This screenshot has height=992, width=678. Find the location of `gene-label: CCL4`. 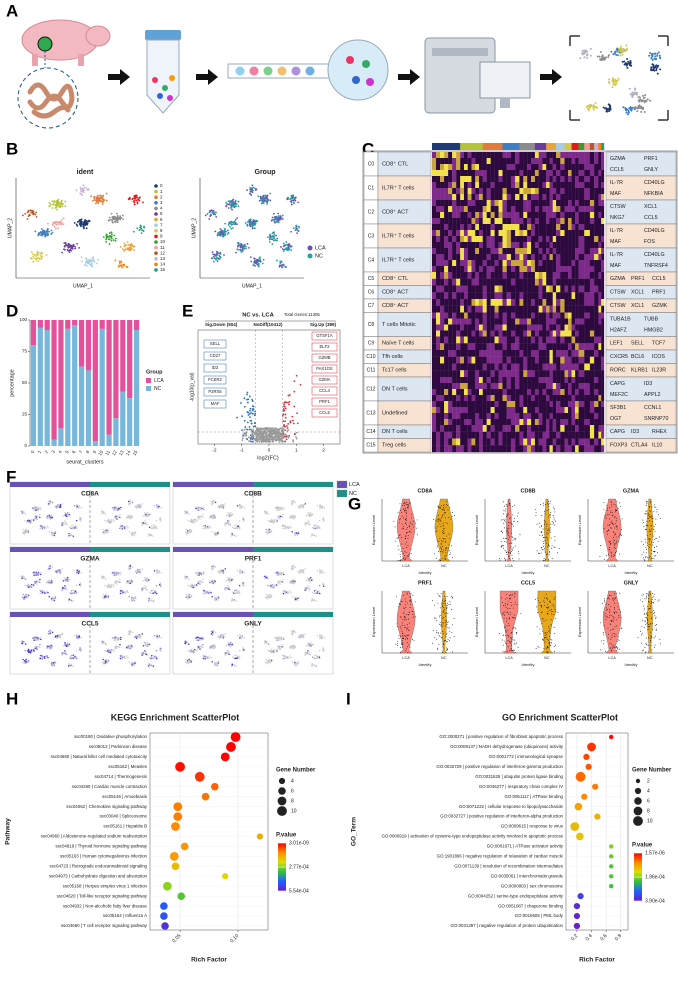

gene-label: CCL4 is located at coordinates (324, 390).